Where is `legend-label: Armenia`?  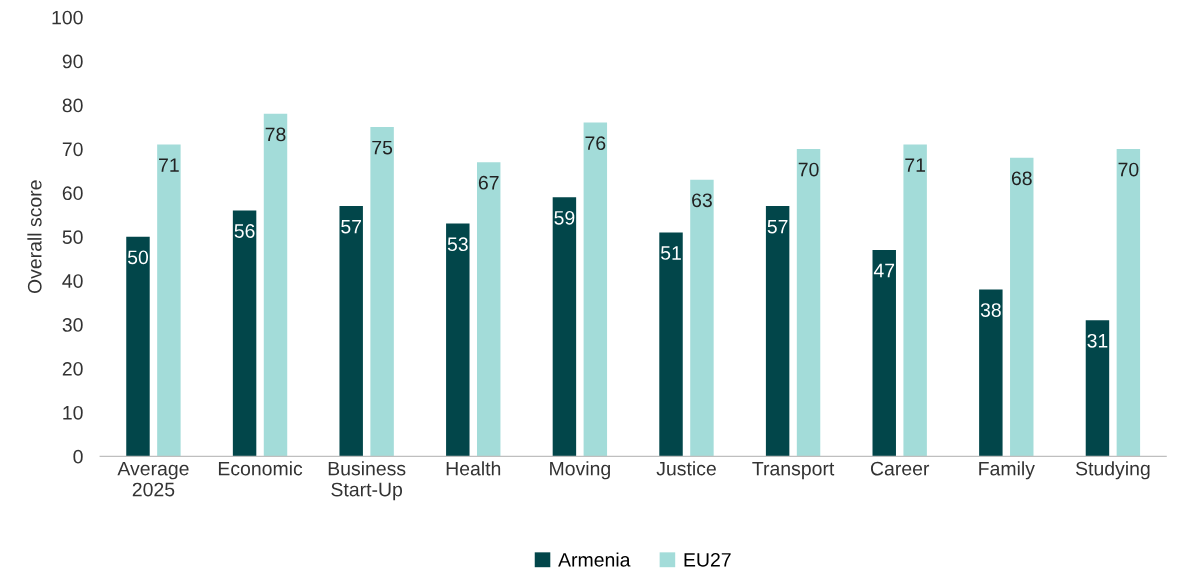
legend-label: Armenia is located at coordinates (594, 559).